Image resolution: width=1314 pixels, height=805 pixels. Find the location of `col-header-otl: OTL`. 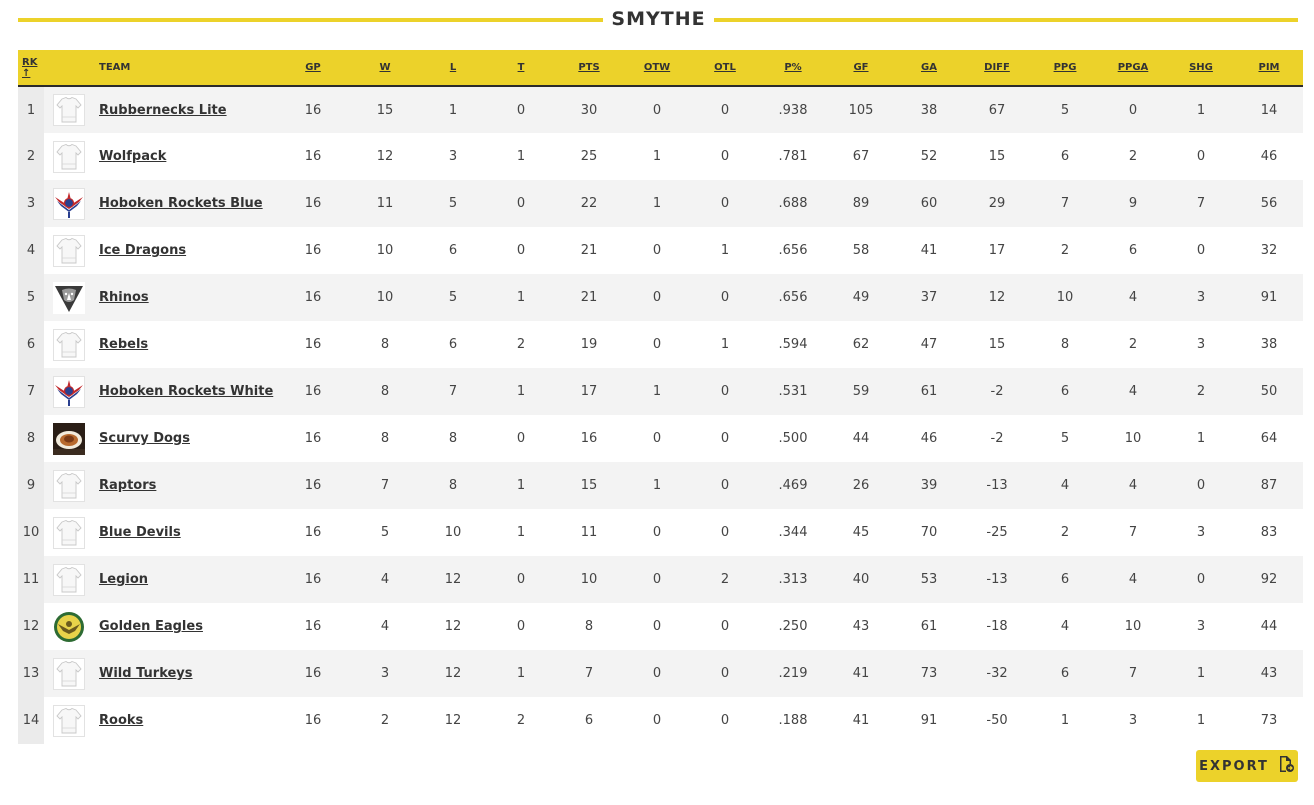

col-header-otl: OTL is located at coordinates (725, 68).